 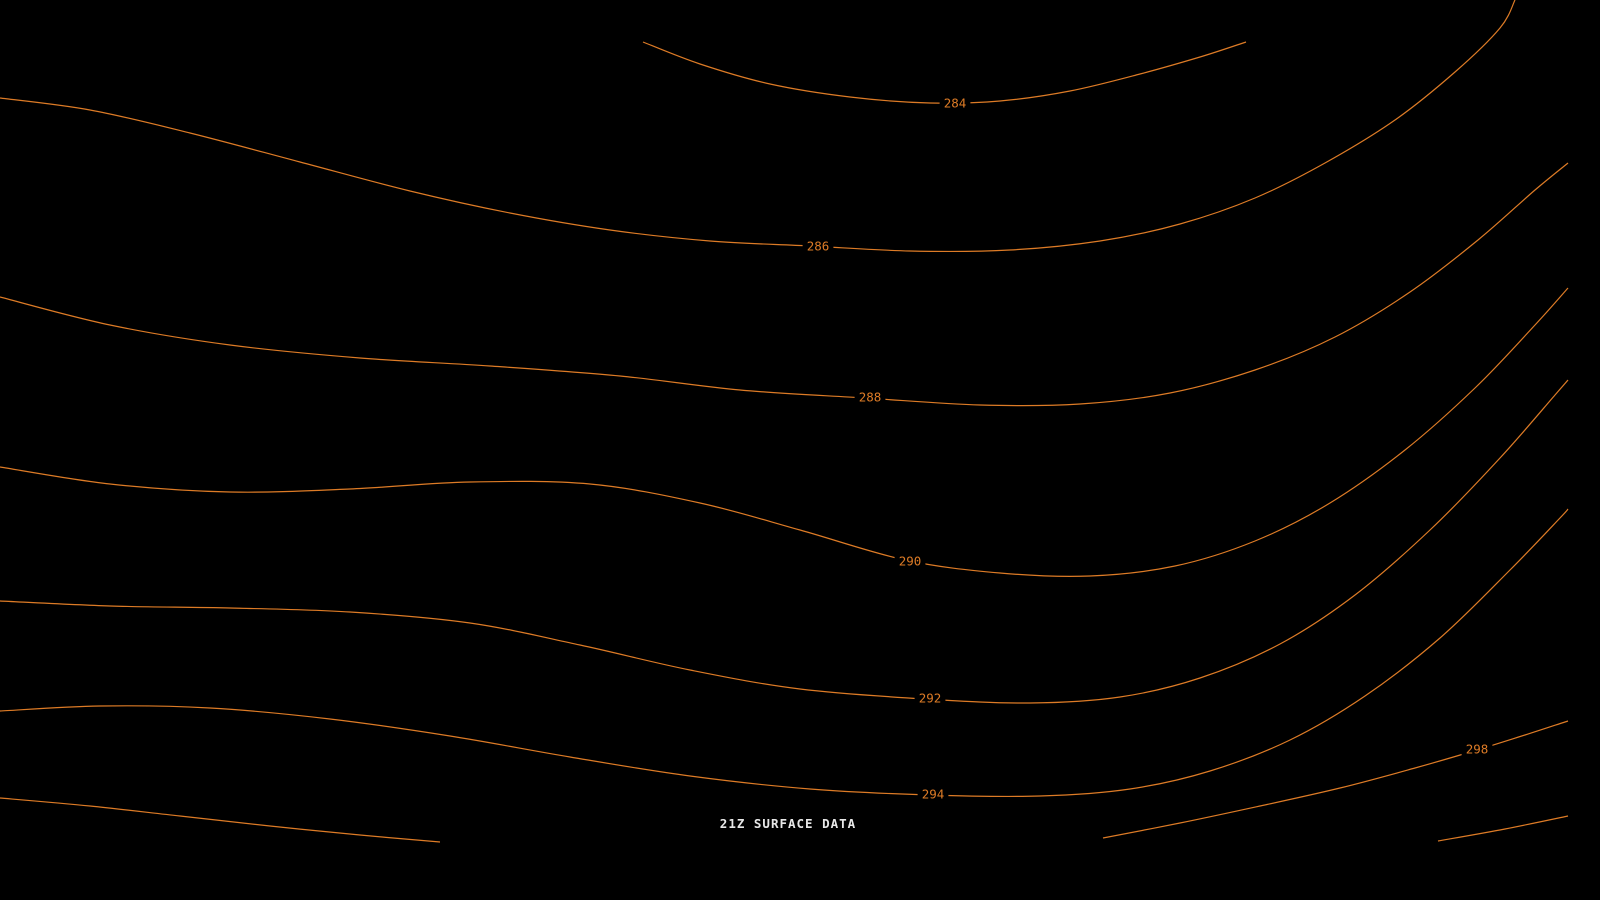 I want to click on contour-label-292: 292, so click(x=930, y=698).